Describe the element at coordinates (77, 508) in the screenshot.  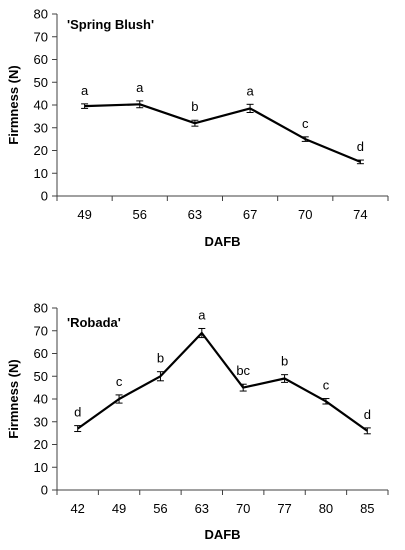
I see `panel-2-x-tick-label: 42` at that location.